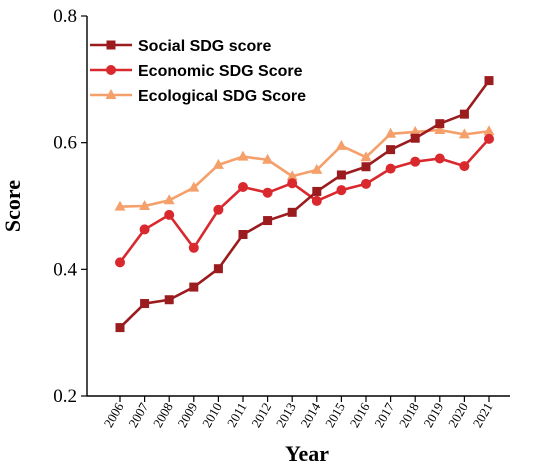 The image size is (550, 470). Describe the element at coordinates (65, 396) in the screenshot. I see `y-tick-label: 0.2` at that location.